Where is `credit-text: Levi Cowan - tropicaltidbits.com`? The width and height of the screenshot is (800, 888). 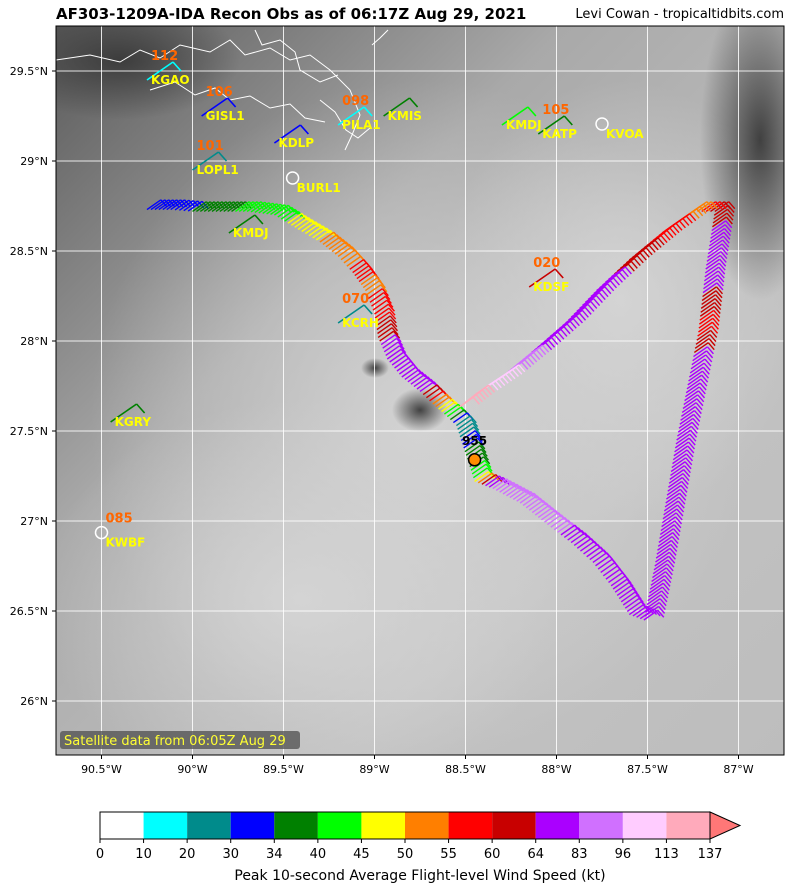 credit-text: Levi Cowan - tropicaltidbits.com is located at coordinates (679, 14).